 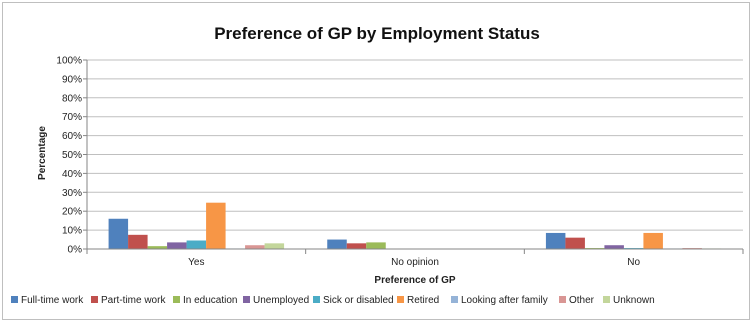 I want to click on y-tick-label: 50%, so click(x=72, y=155).